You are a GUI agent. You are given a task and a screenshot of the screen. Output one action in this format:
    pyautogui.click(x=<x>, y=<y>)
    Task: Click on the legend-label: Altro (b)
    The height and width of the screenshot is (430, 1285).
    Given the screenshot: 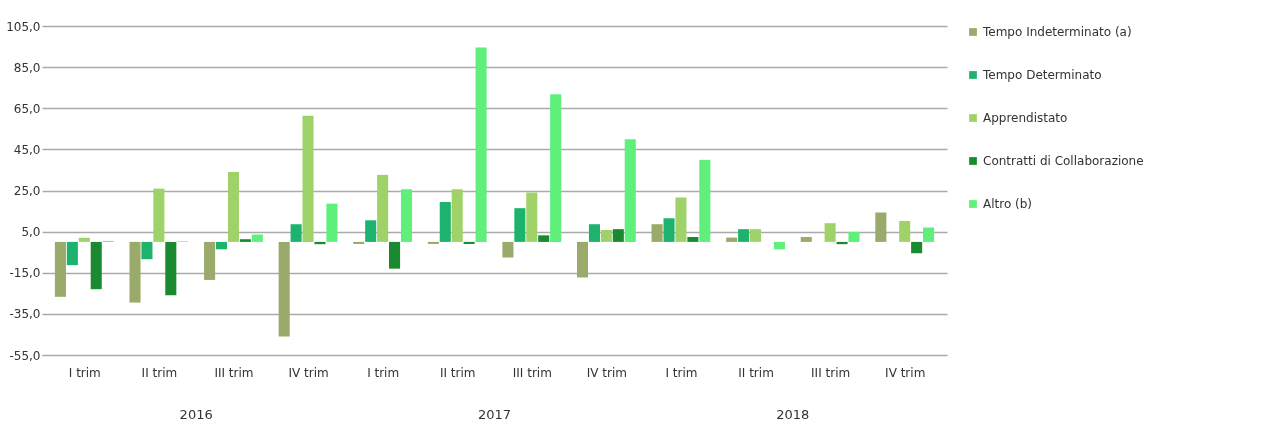 What is the action you would take?
    pyautogui.click(x=1008, y=204)
    